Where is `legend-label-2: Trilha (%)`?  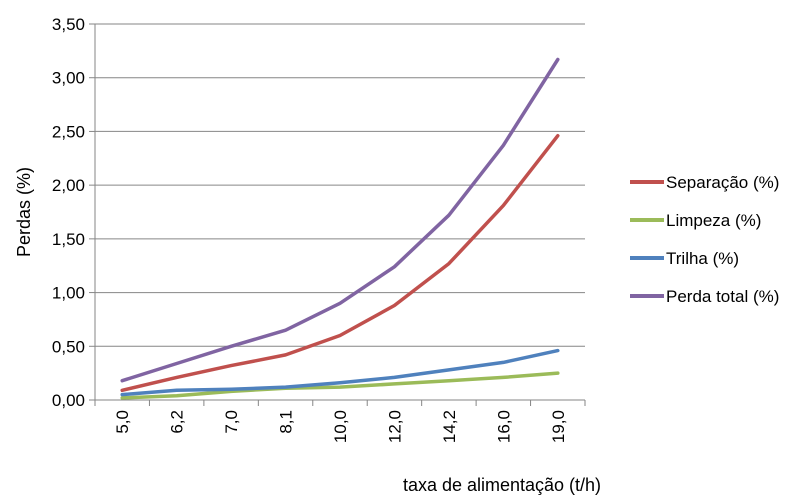
legend-label-2: Trilha (%) is located at coordinates (702, 258).